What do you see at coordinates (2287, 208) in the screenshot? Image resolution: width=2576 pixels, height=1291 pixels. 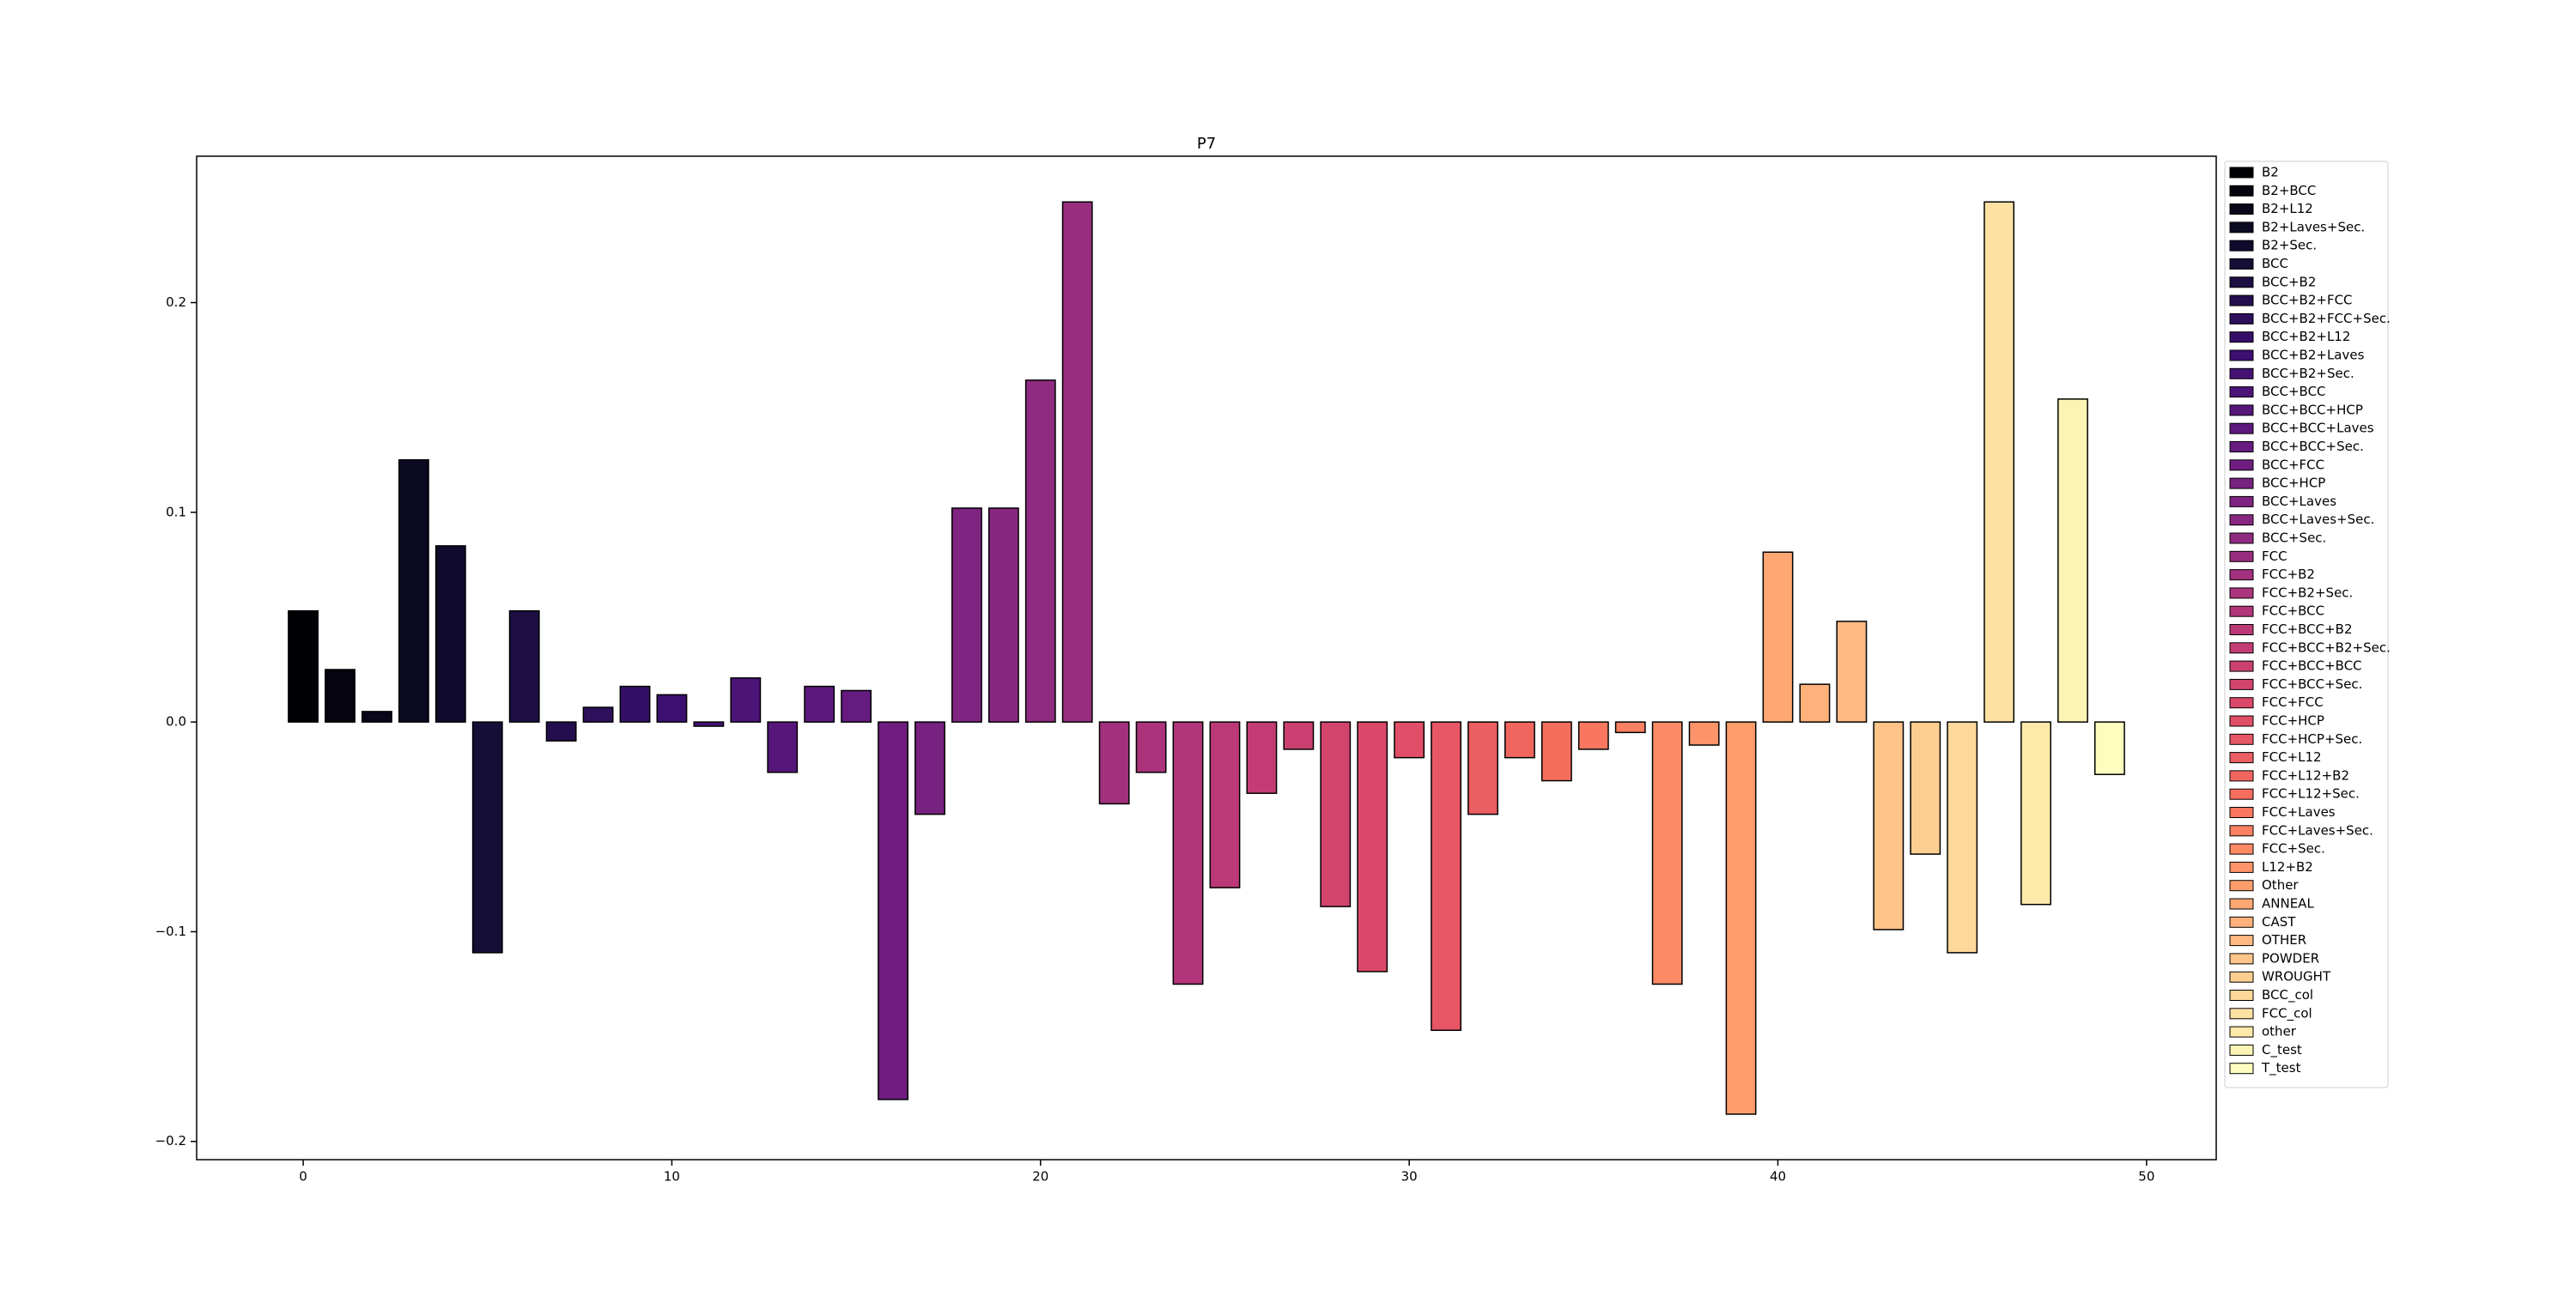 I see `legend-label: B2+L12` at bounding box center [2287, 208].